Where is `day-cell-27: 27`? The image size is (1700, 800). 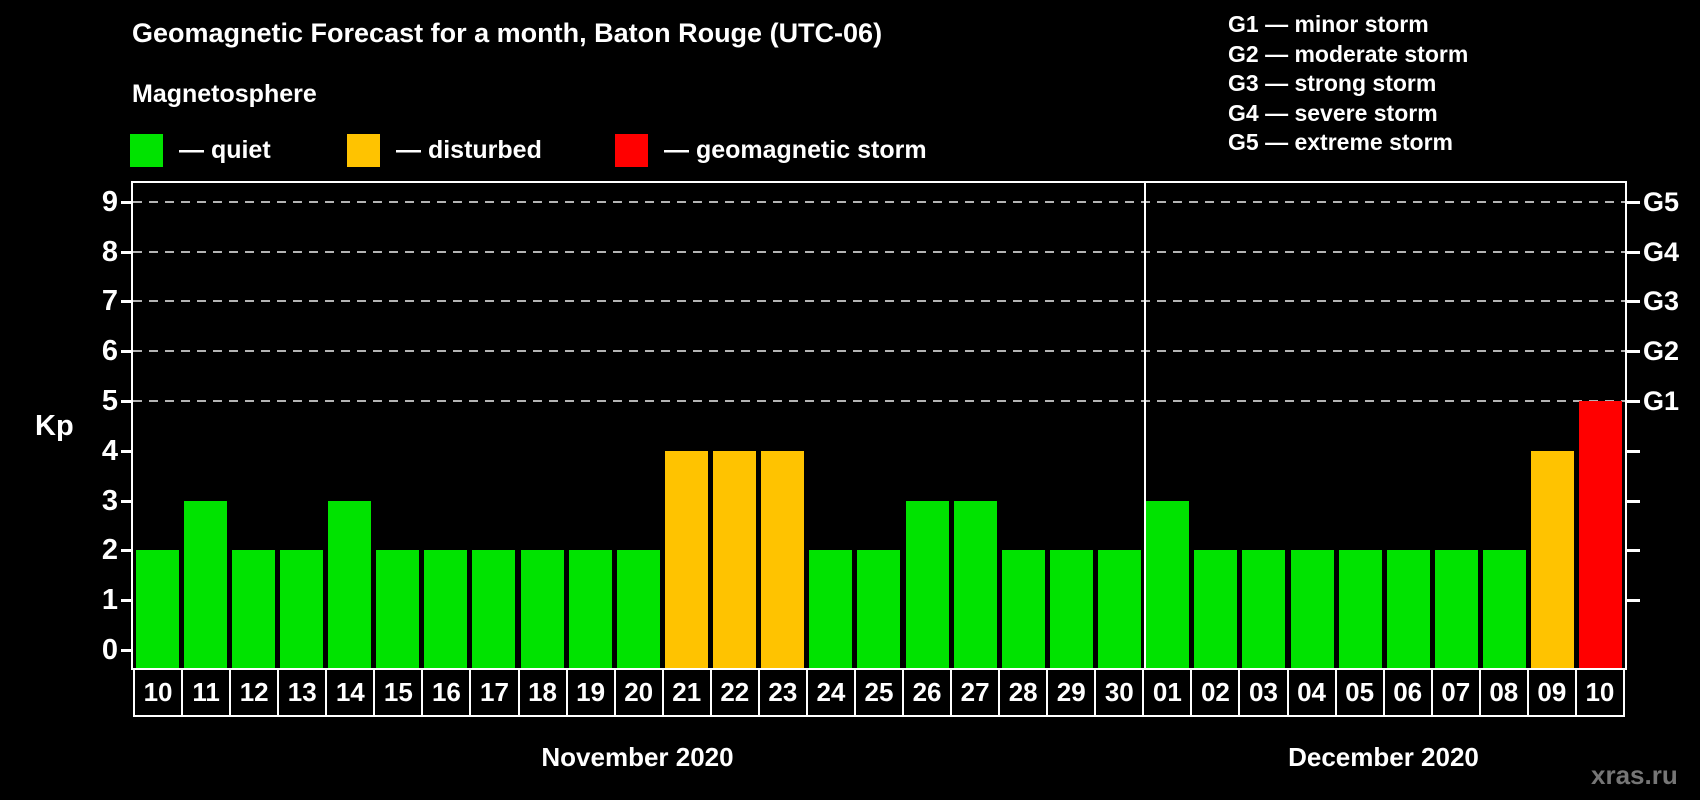
day-cell-27: 27 is located at coordinates (974, 692).